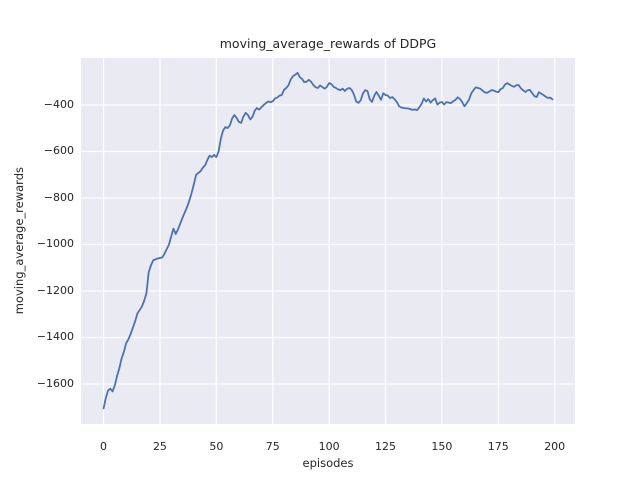 The height and width of the screenshot is (480, 640). What do you see at coordinates (159, 446) in the screenshot?
I see `x-tick-label: 25` at bounding box center [159, 446].